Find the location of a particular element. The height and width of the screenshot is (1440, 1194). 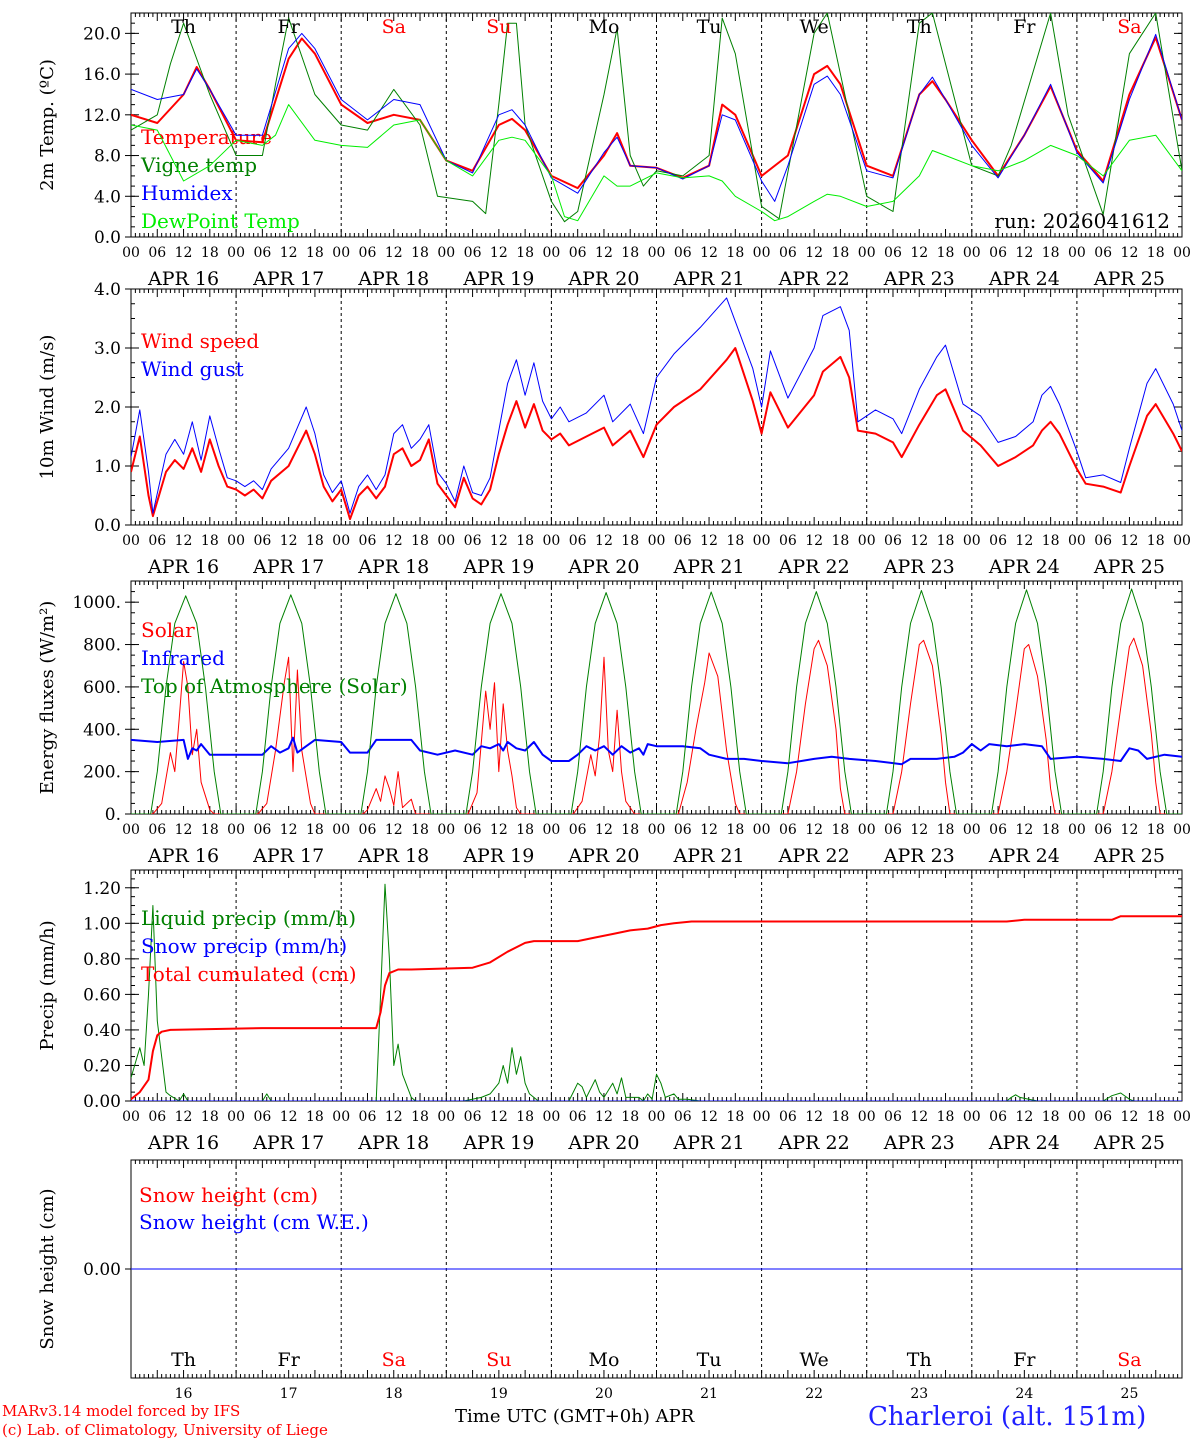

temp-date-label: APR 18 is located at coordinates (393, 279).